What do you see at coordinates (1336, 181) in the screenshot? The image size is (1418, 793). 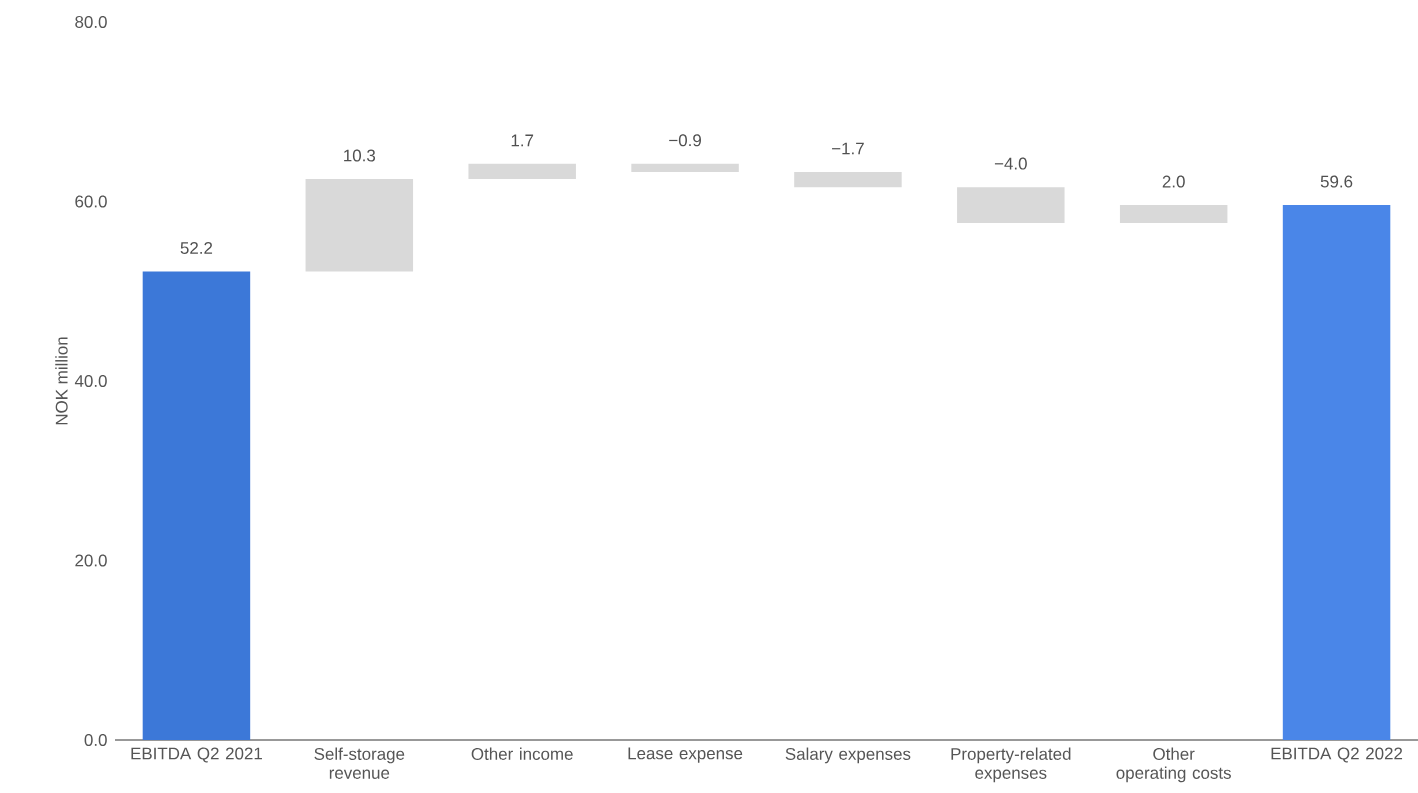 I see `data-label: 59.6` at bounding box center [1336, 181].